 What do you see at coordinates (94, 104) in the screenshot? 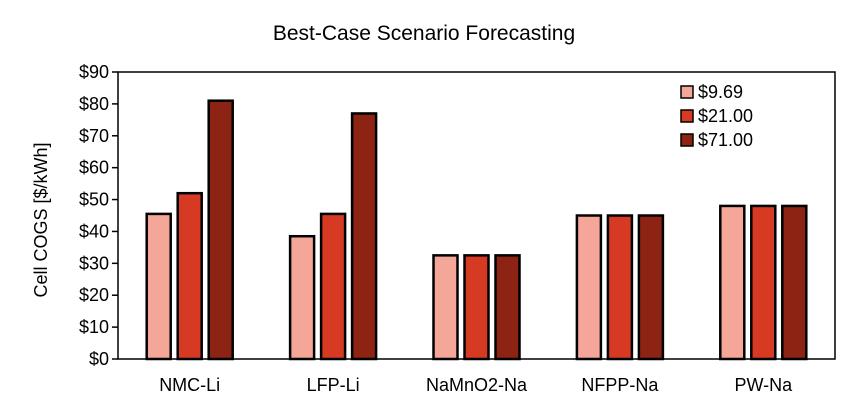
I see `y-tick-label: $80` at bounding box center [94, 104].